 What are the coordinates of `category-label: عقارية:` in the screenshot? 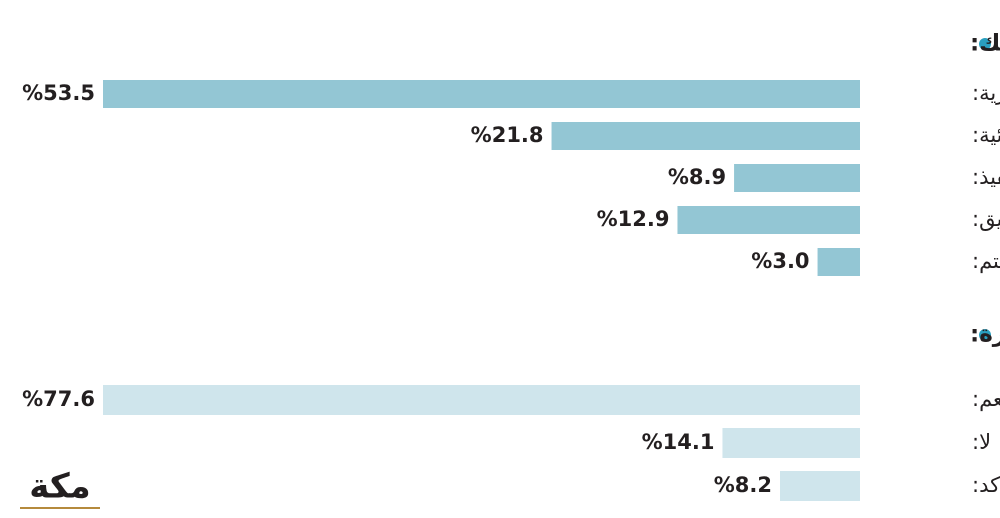 It's located at (986, 93).